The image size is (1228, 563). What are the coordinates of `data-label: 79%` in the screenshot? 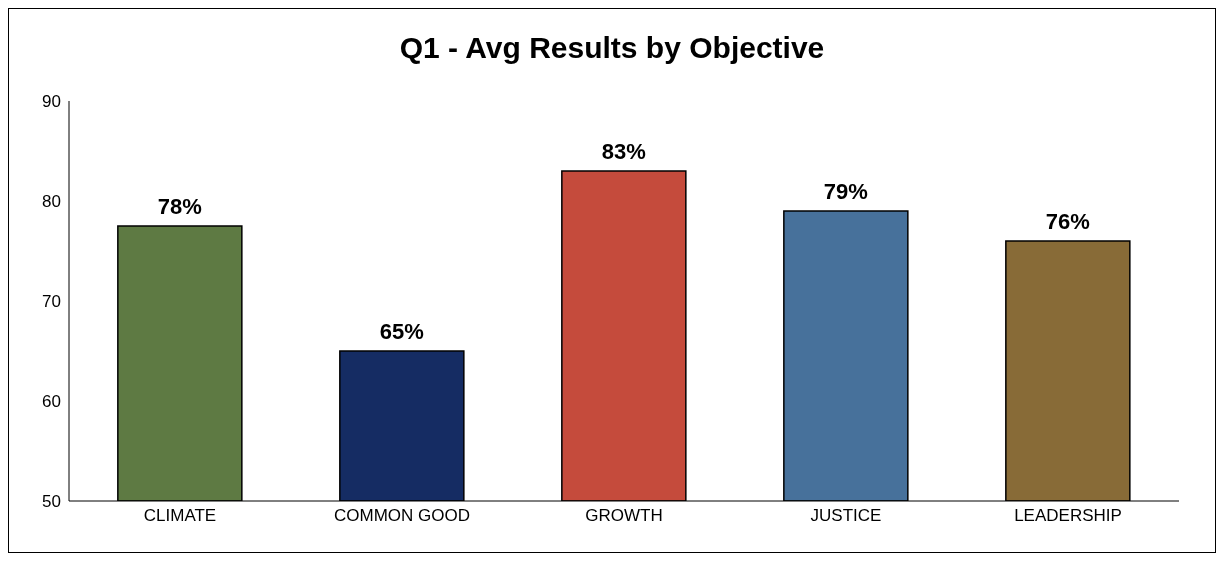 It's located at (845, 191).